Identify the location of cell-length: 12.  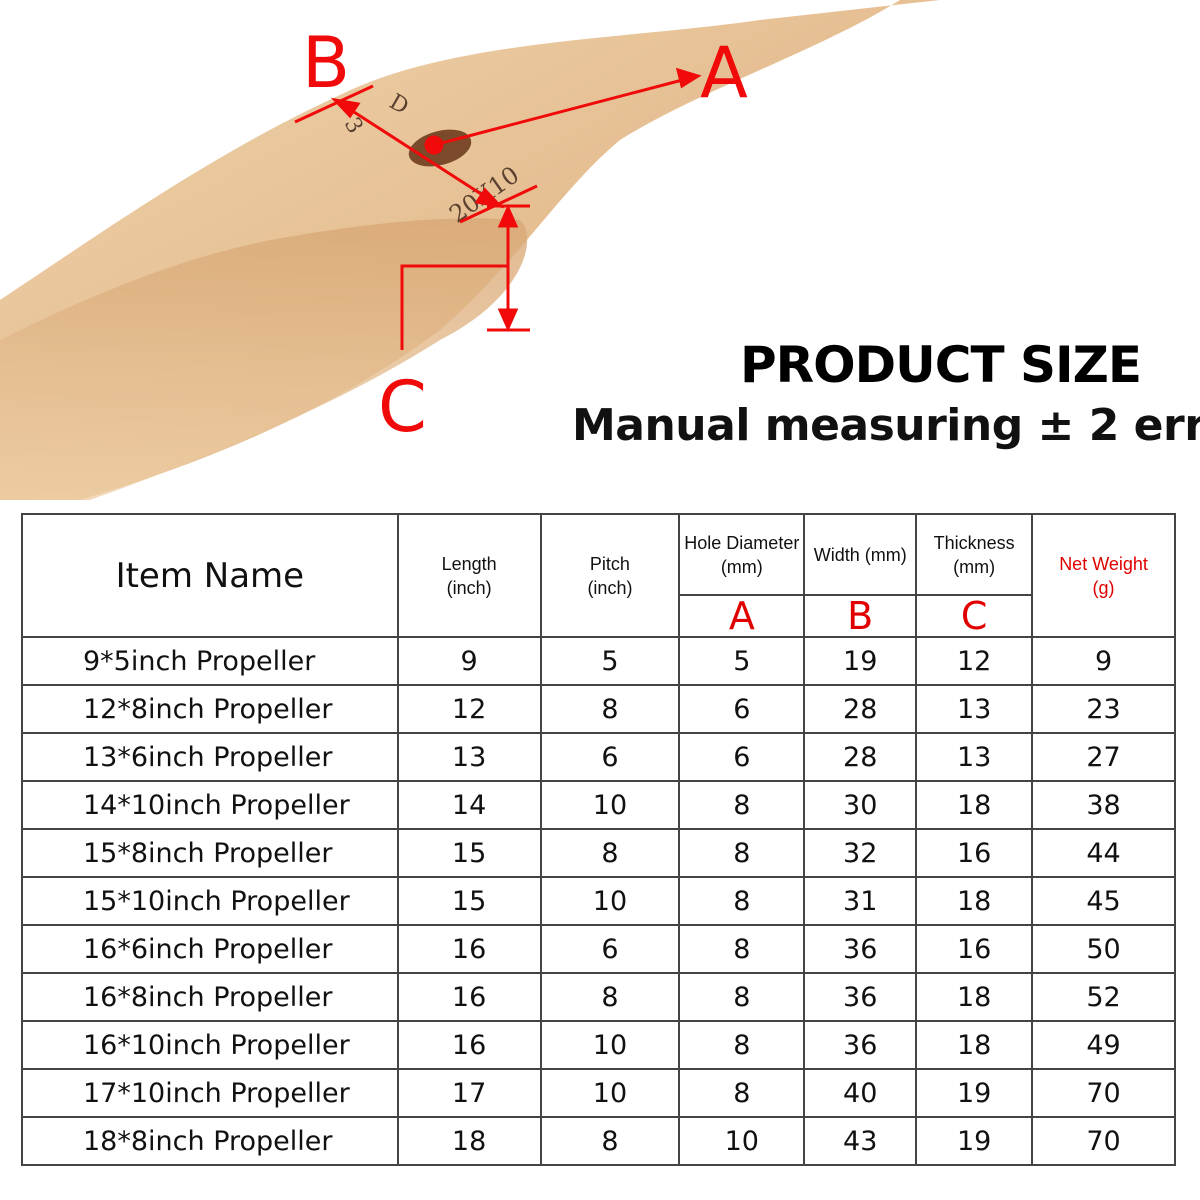
(469, 709).